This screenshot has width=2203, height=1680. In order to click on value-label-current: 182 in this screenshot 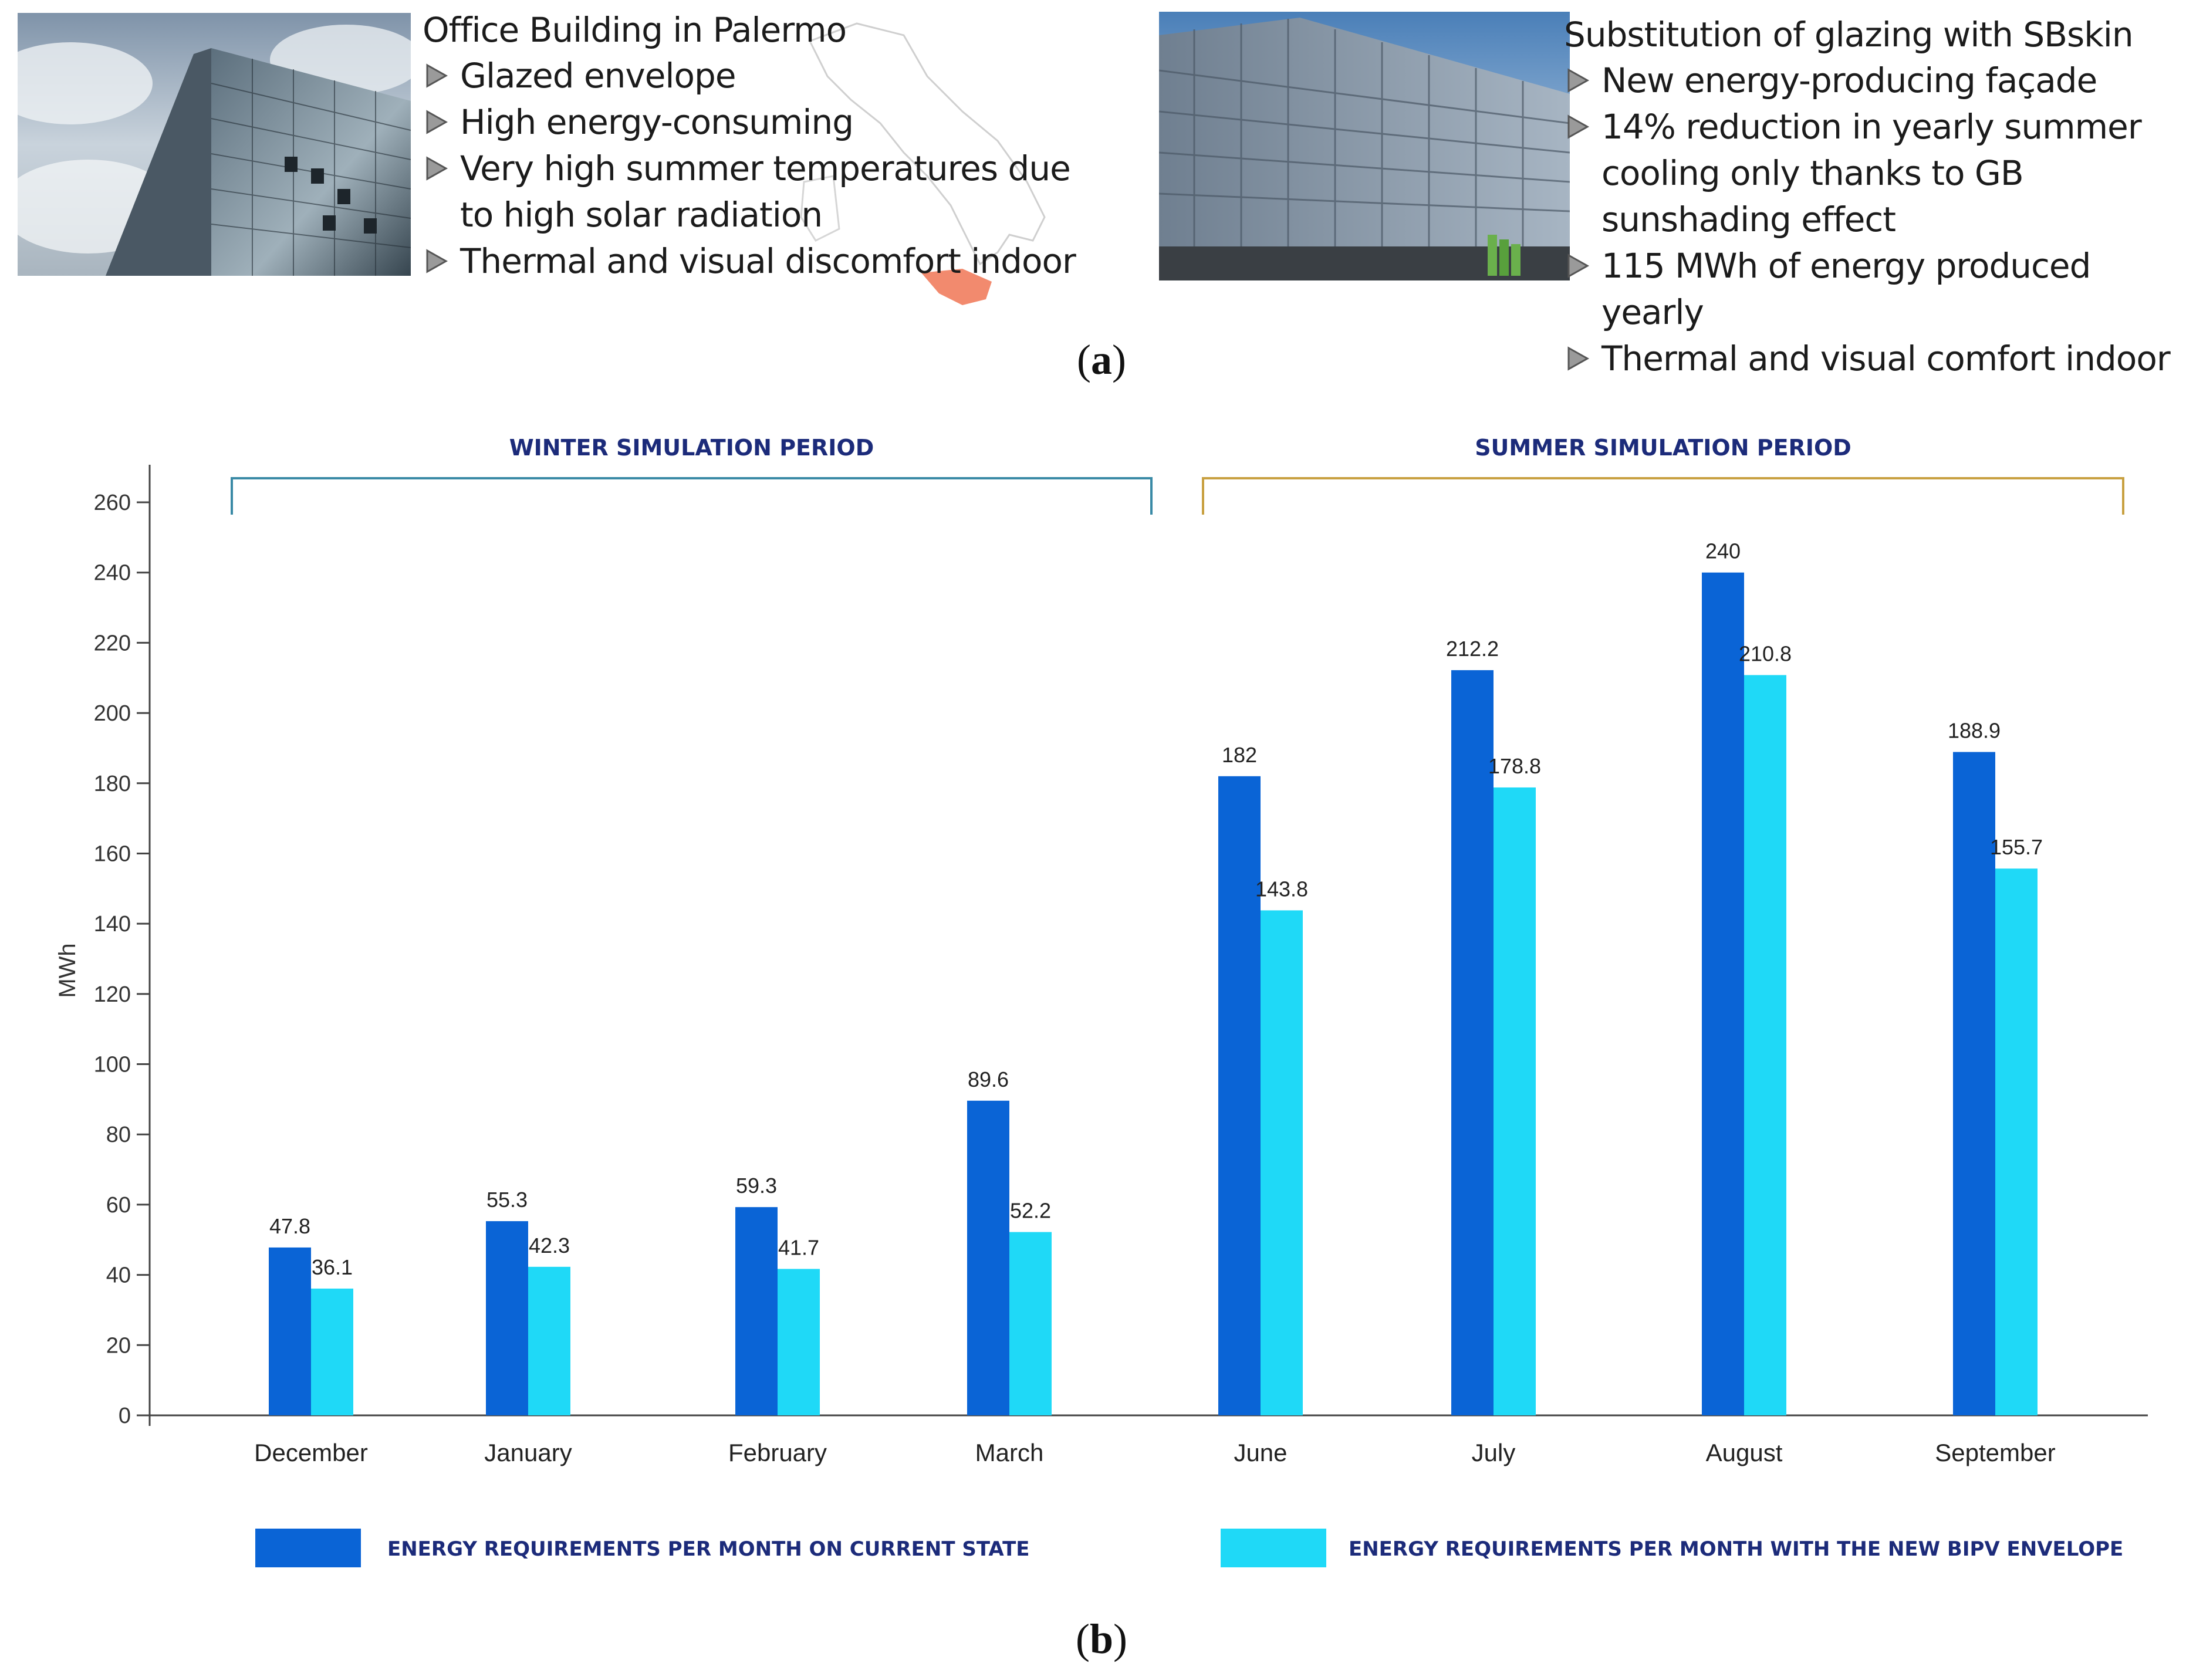, I will do `click(1239, 755)`.